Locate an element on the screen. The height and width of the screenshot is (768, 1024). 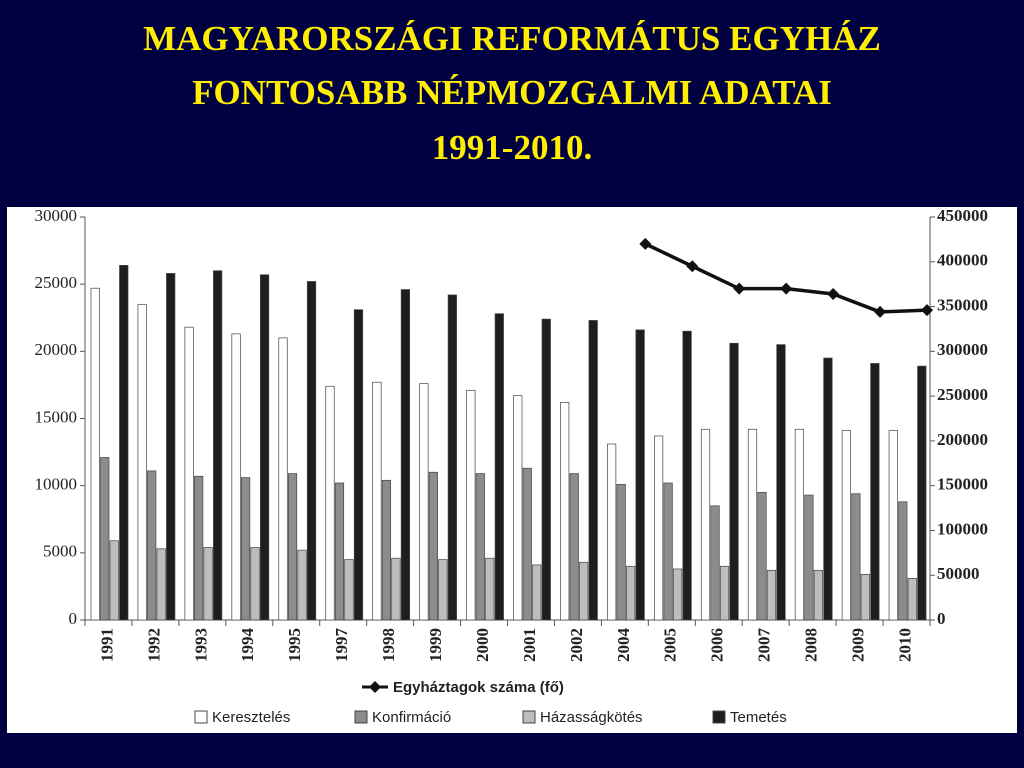
x-tick-label: 2008 is located at coordinates (811, 645).